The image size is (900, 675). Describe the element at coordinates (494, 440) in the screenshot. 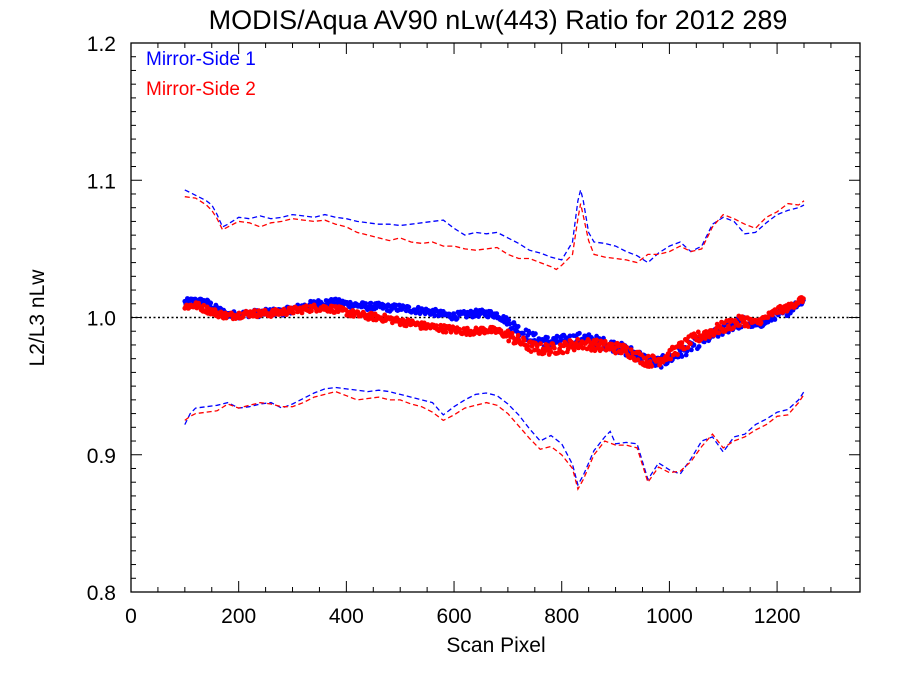

I see `series-2-lower-line` at that location.